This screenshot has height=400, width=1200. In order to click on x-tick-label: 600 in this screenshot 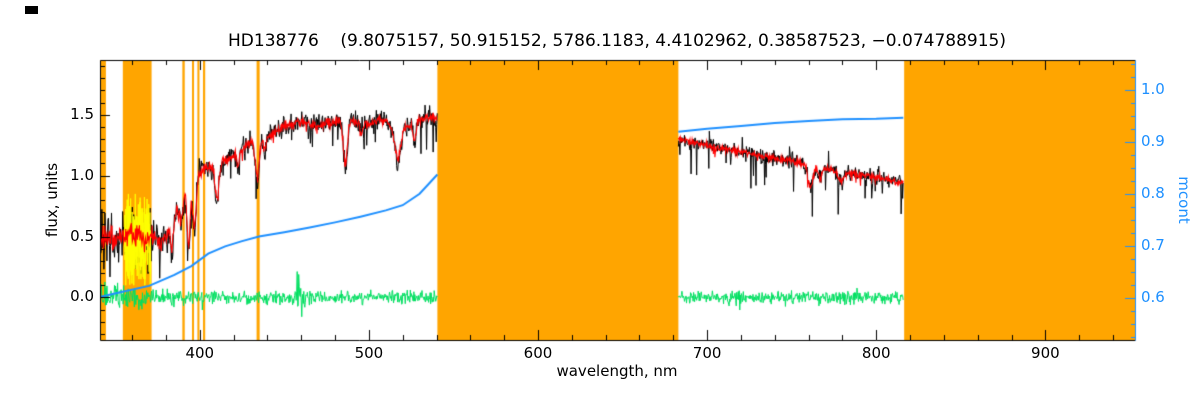, I will do `click(538, 353)`.